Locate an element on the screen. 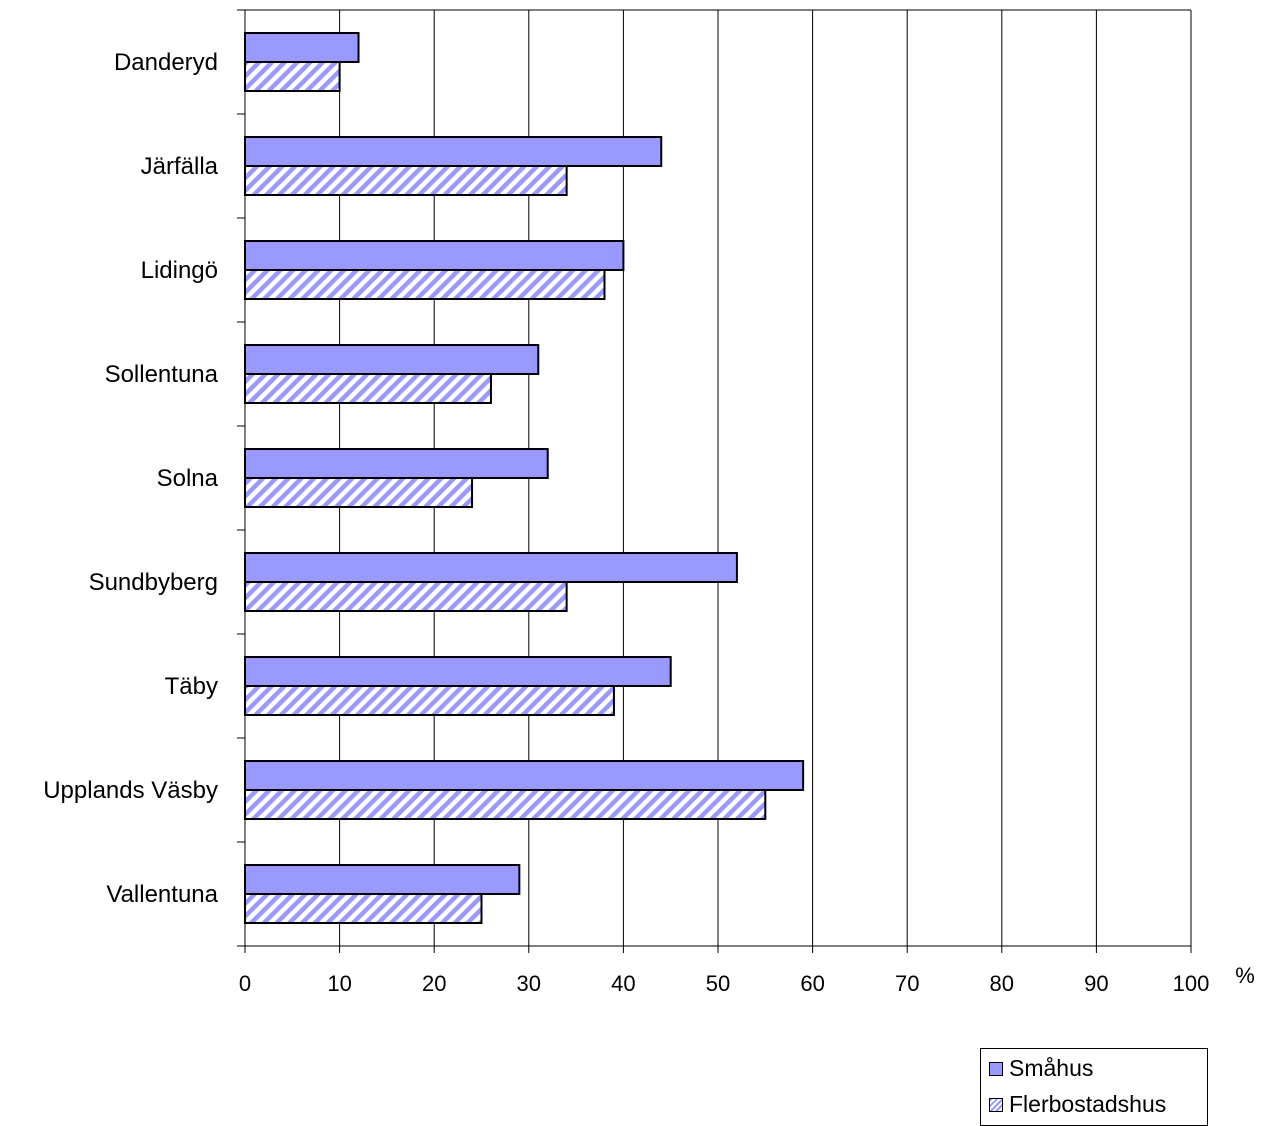  x-tick-label: 70 is located at coordinates (907, 983).